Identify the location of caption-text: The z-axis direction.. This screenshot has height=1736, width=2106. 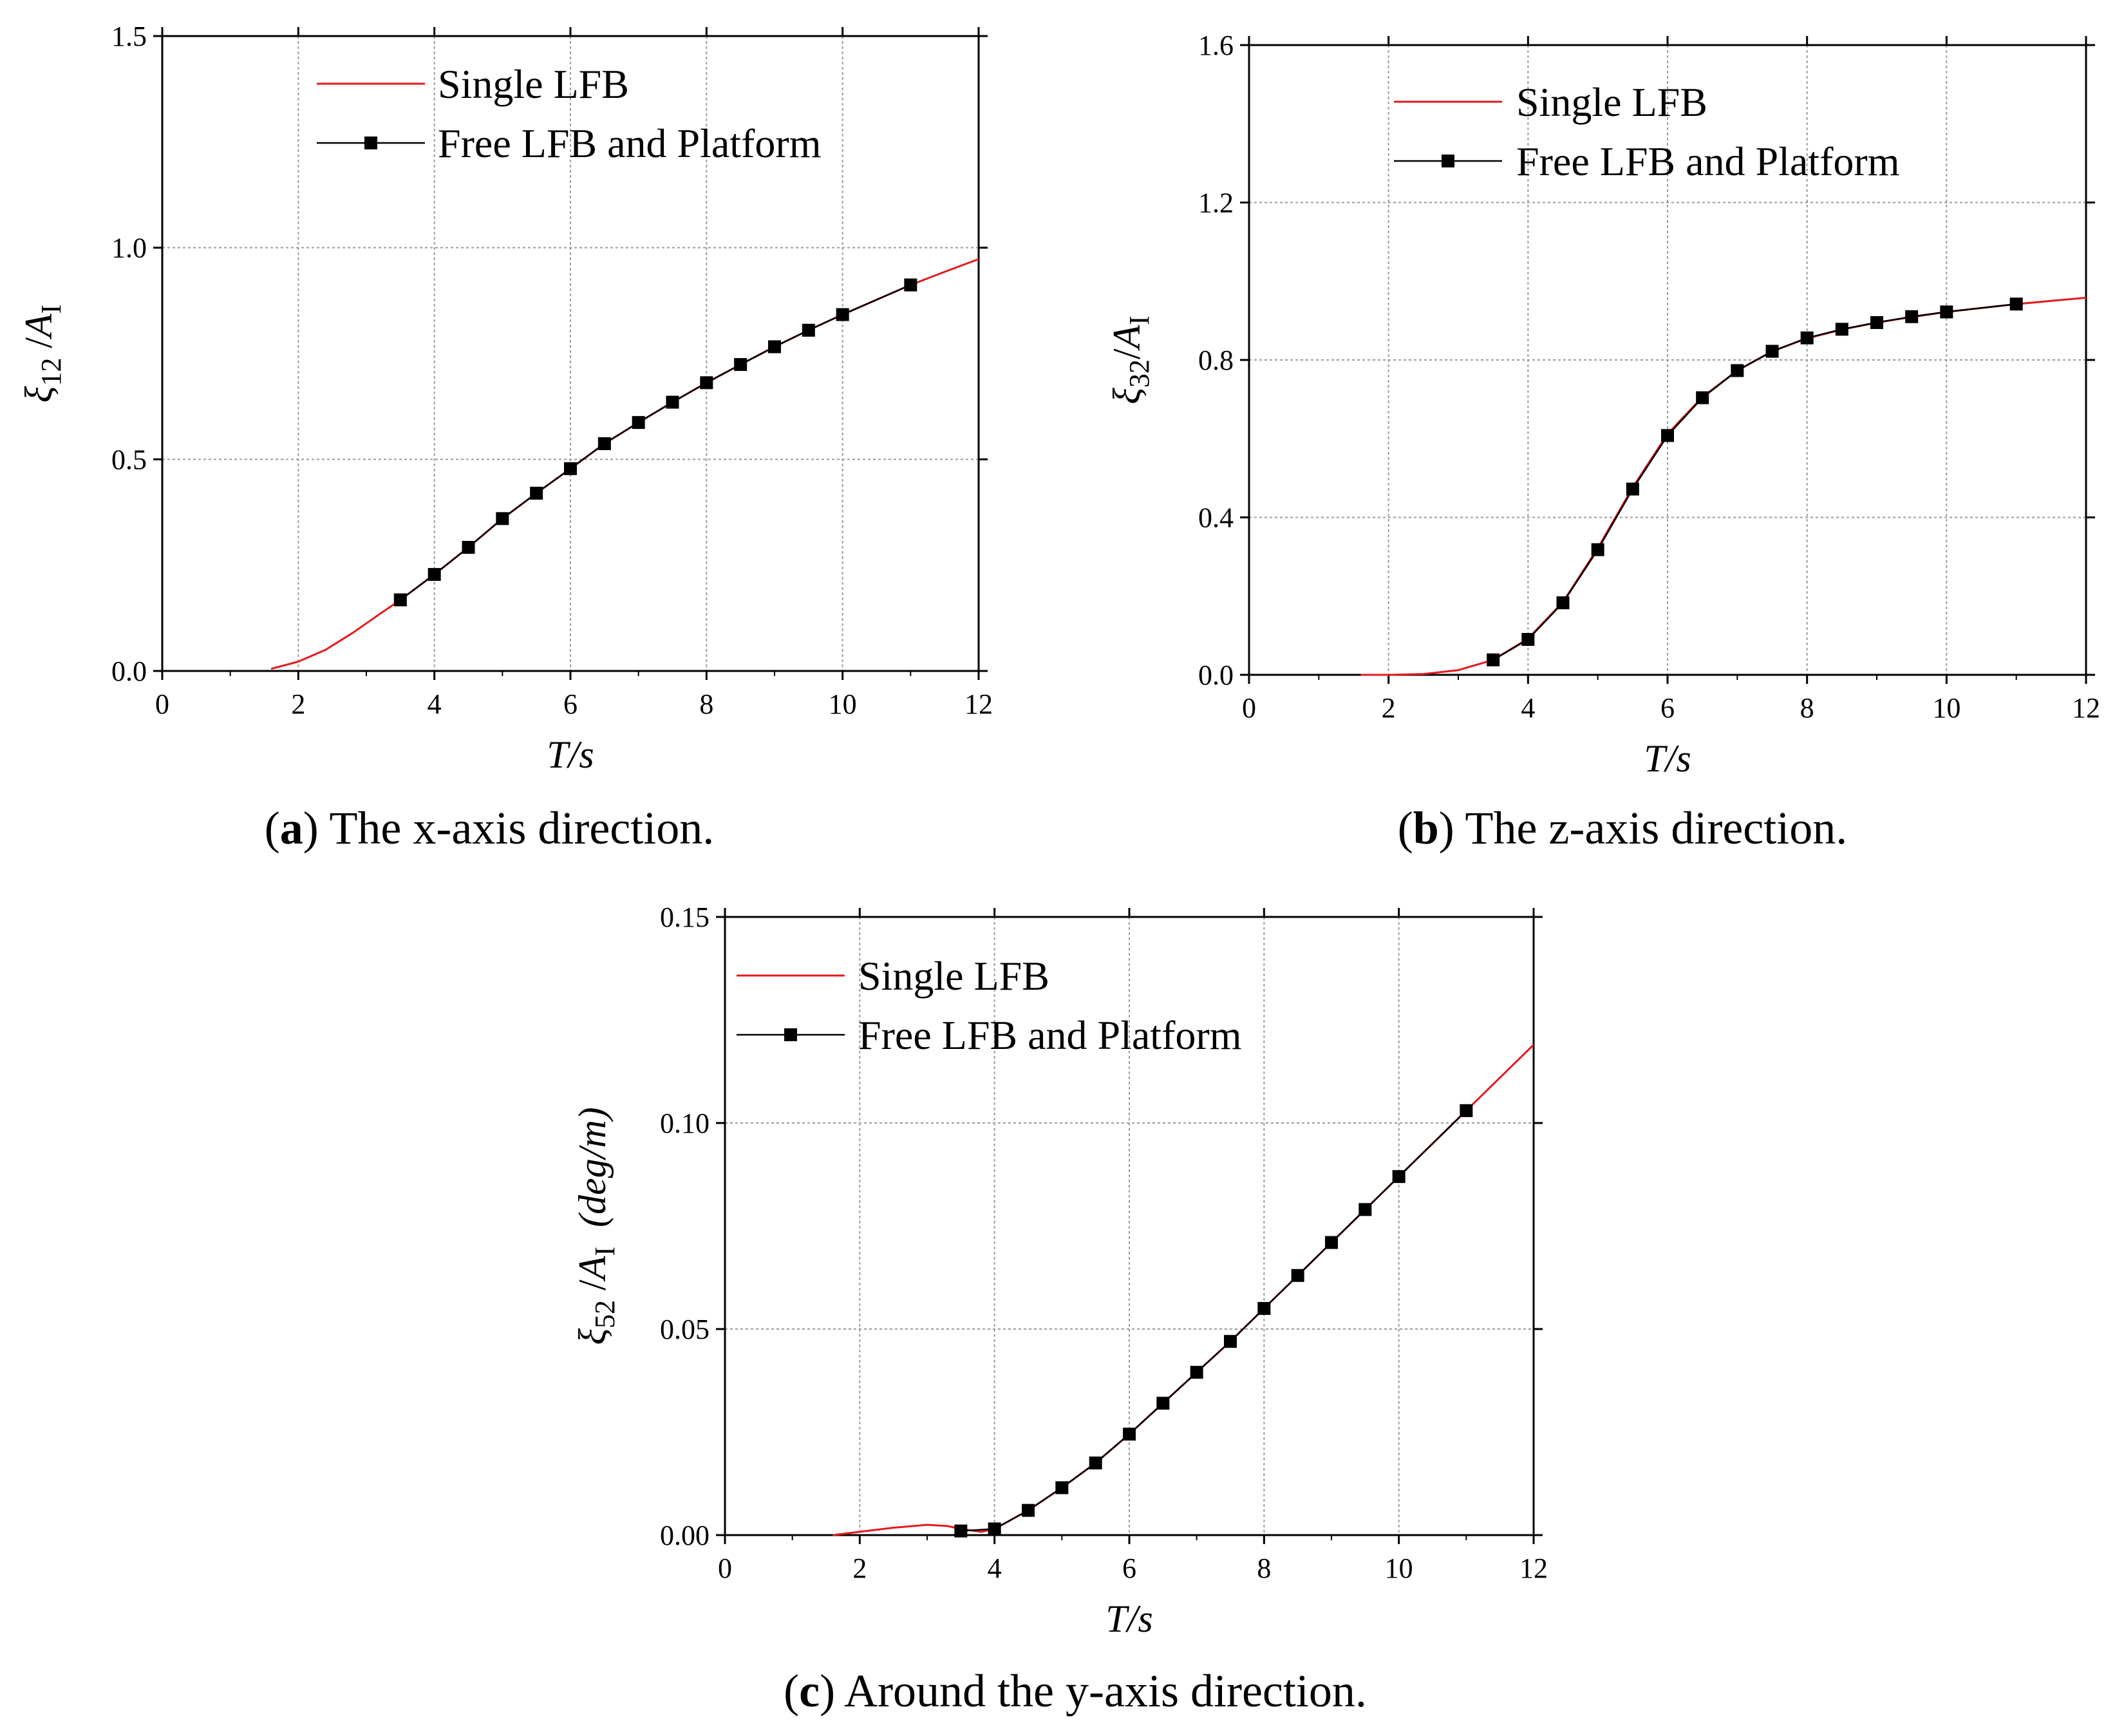
(1656, 828).